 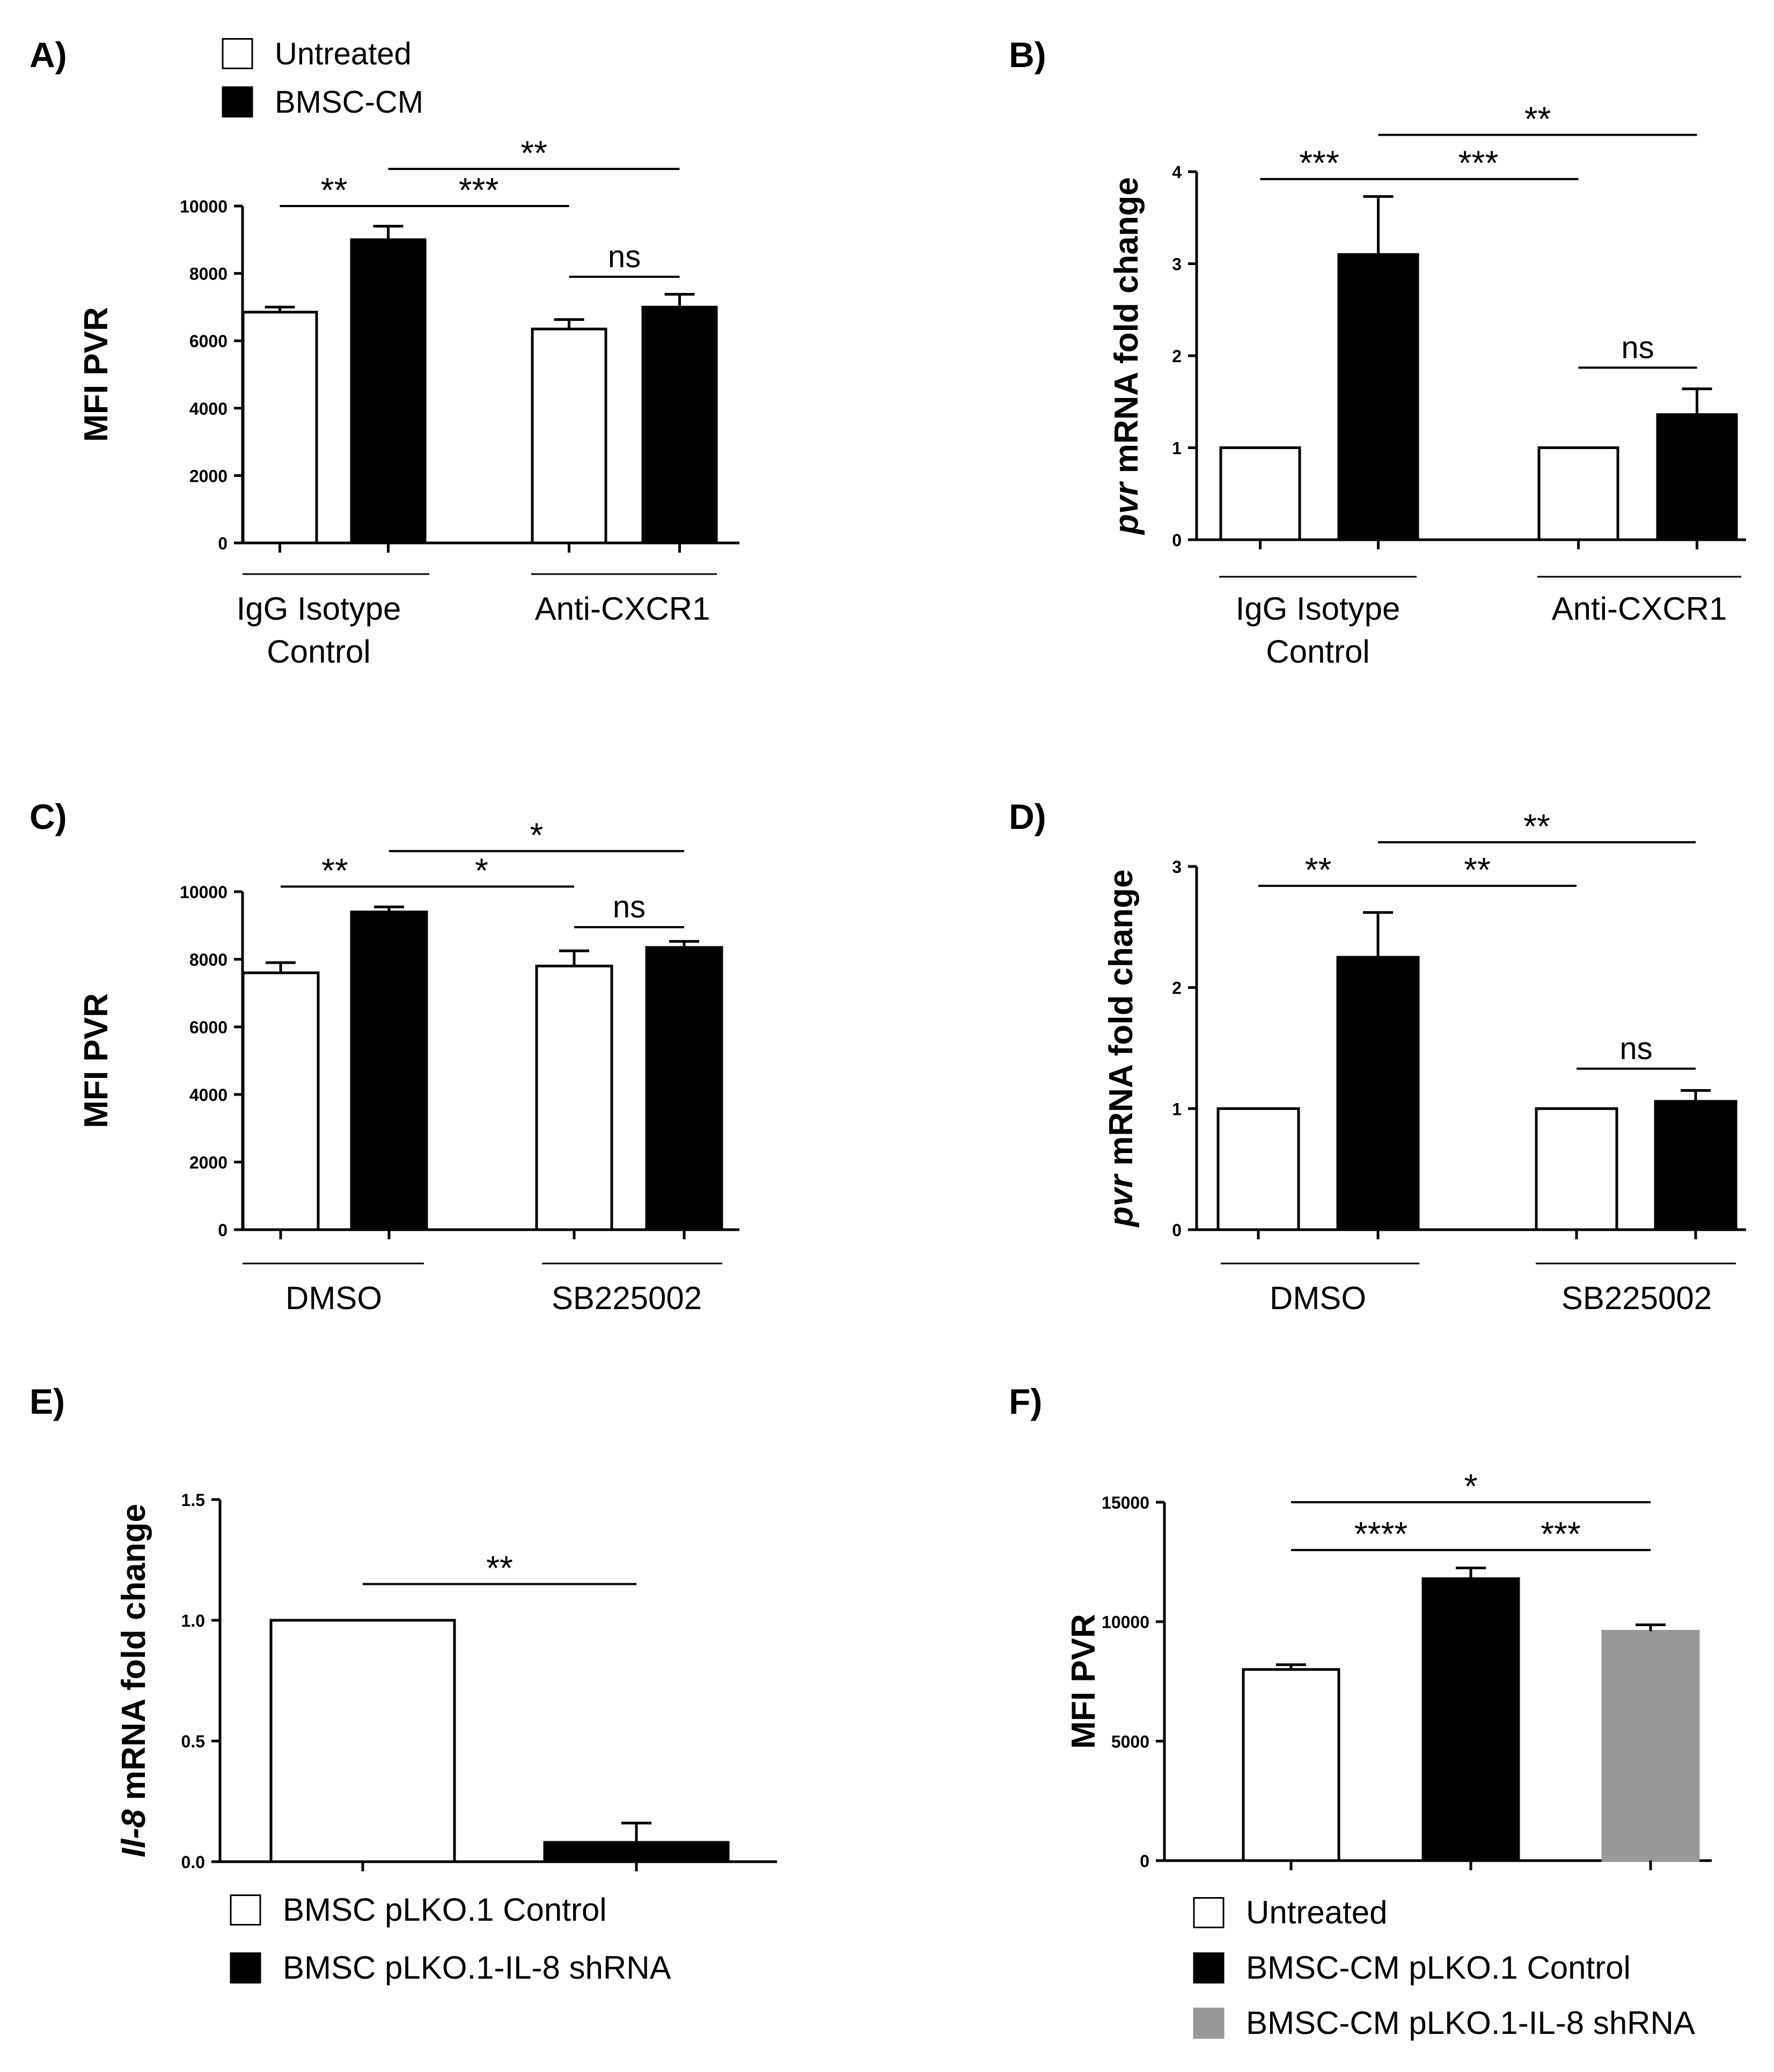 I want to click on y-tick-label: 15000, so click(x=1125, y=1503).